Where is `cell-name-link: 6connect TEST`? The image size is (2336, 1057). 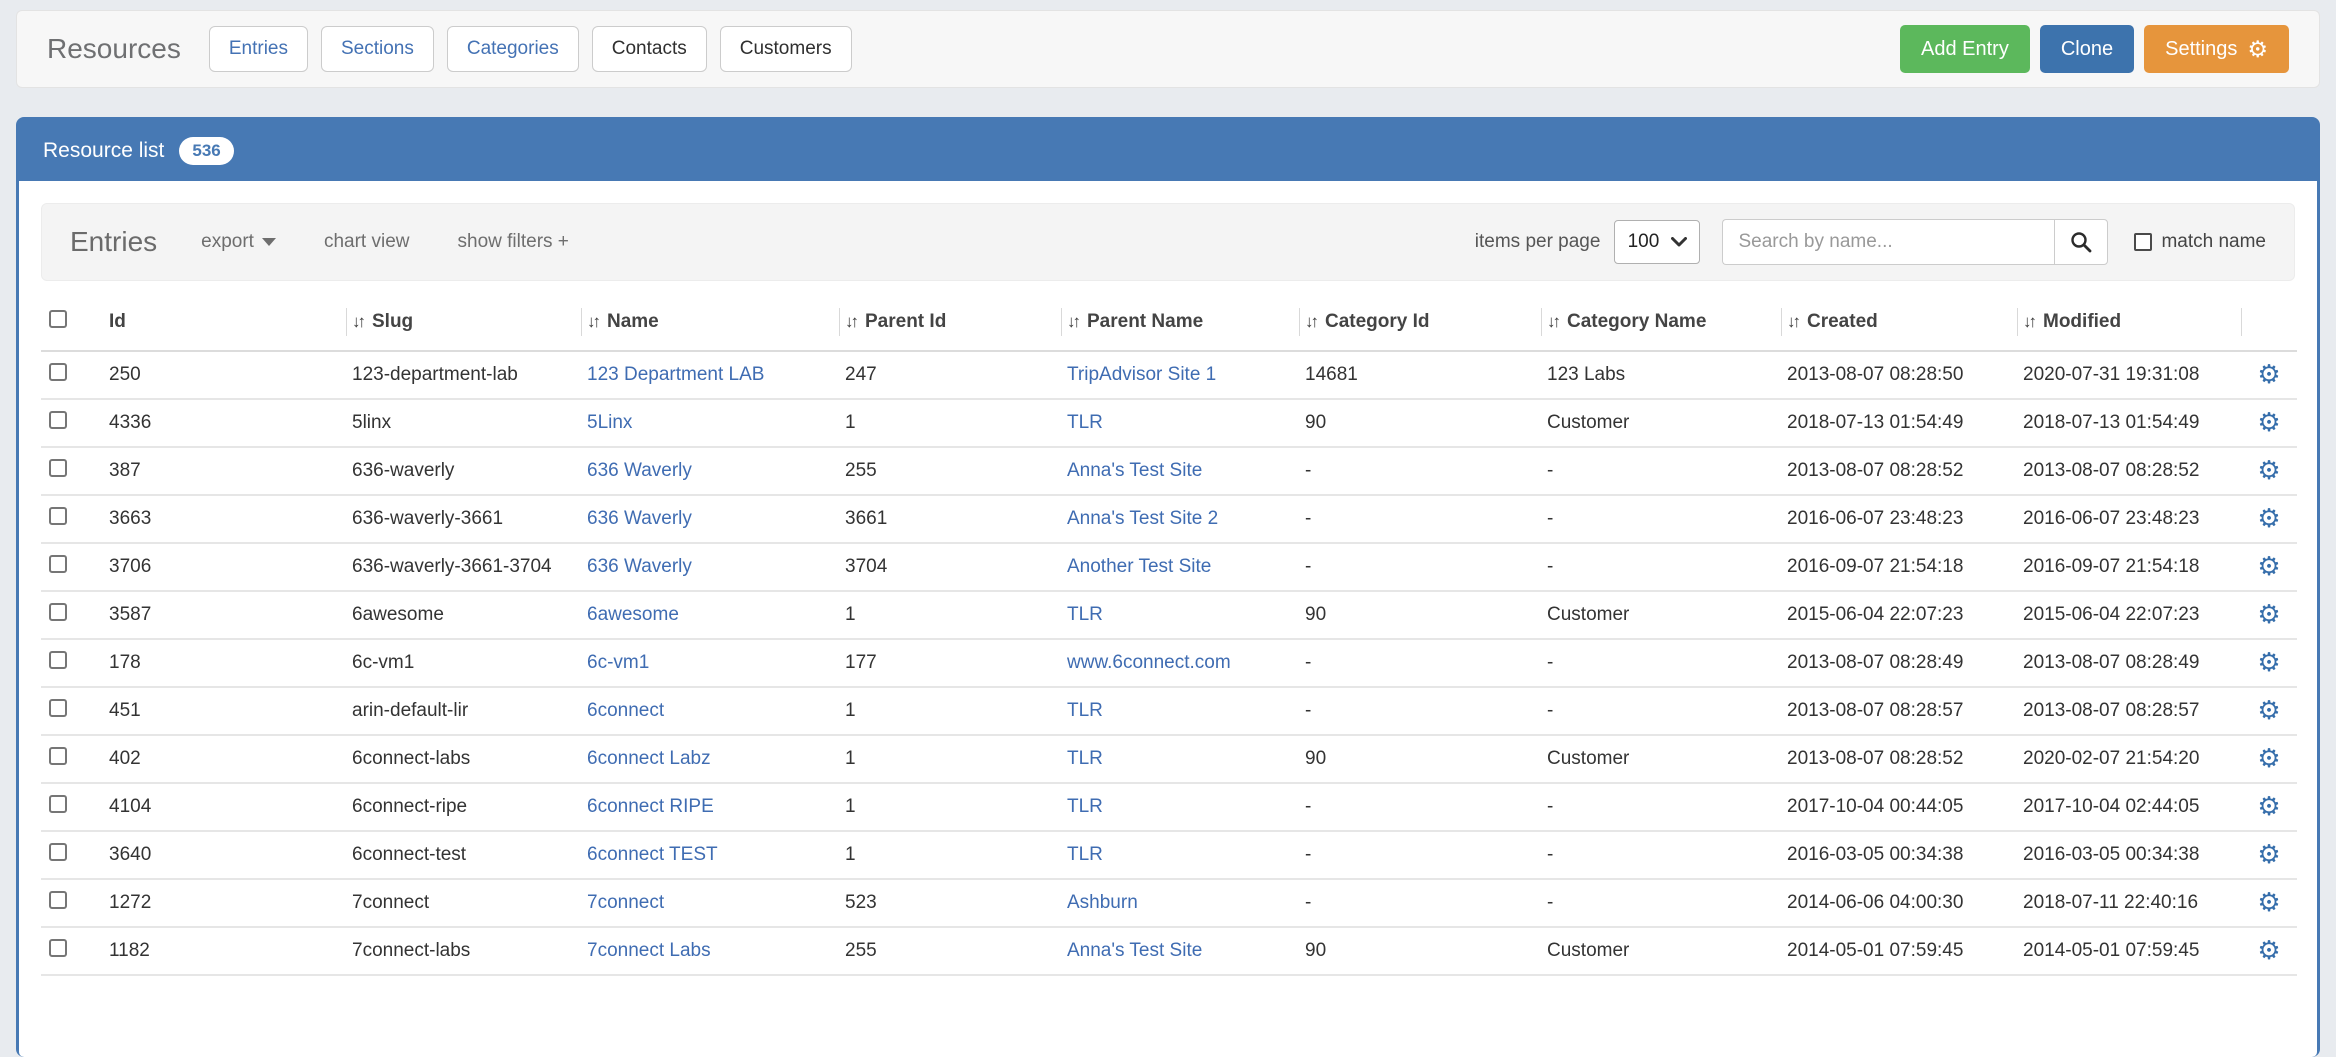
cell-name-link: 6connect TEST is located at coordinates (652, 854).